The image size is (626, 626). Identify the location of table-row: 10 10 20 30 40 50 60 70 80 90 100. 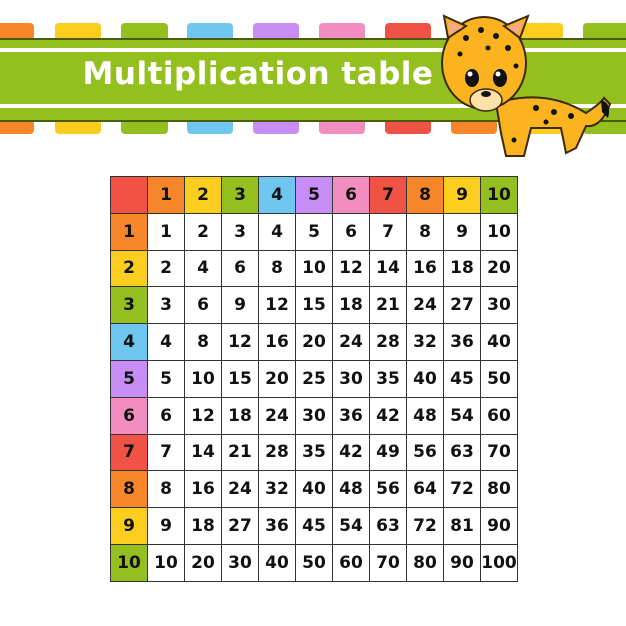
(314, 562).